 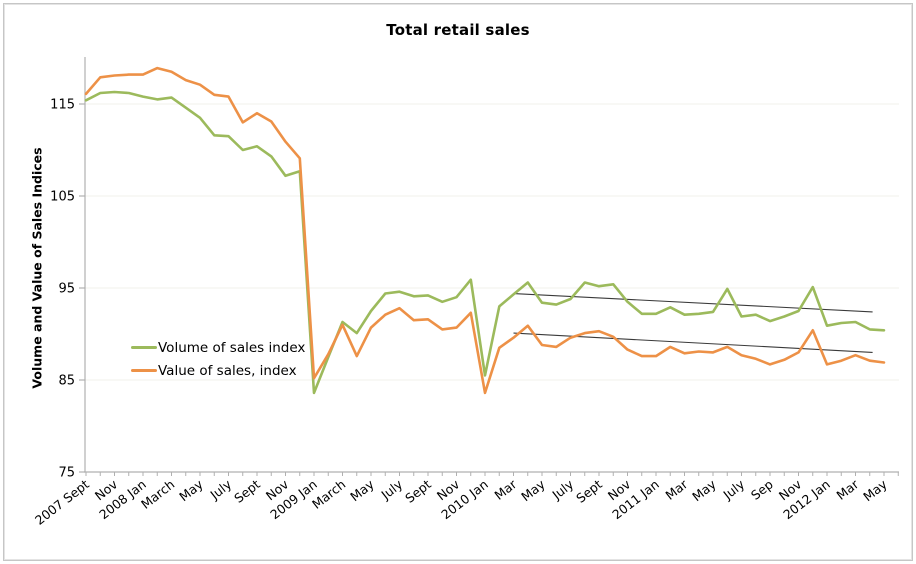 I want to click on y-tick-label: 85, so click(x=66, y=381).